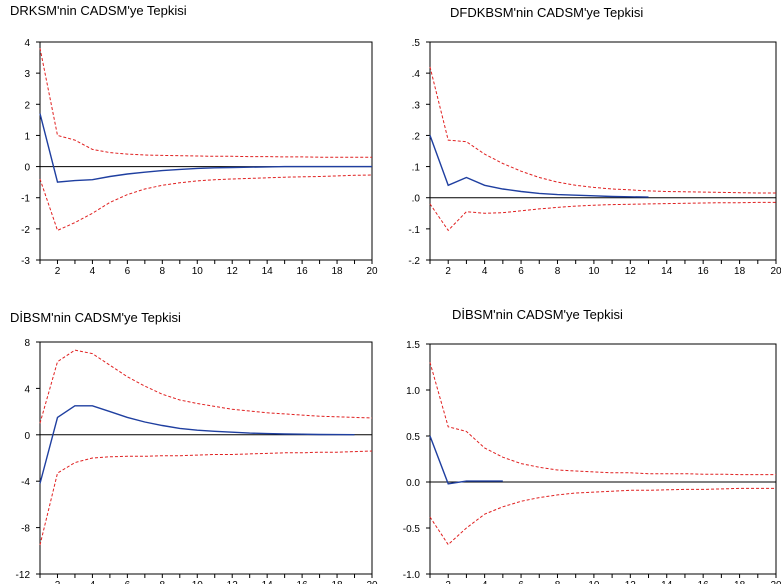  I want to click on y-tick-label: -.2, so click(414, 261).